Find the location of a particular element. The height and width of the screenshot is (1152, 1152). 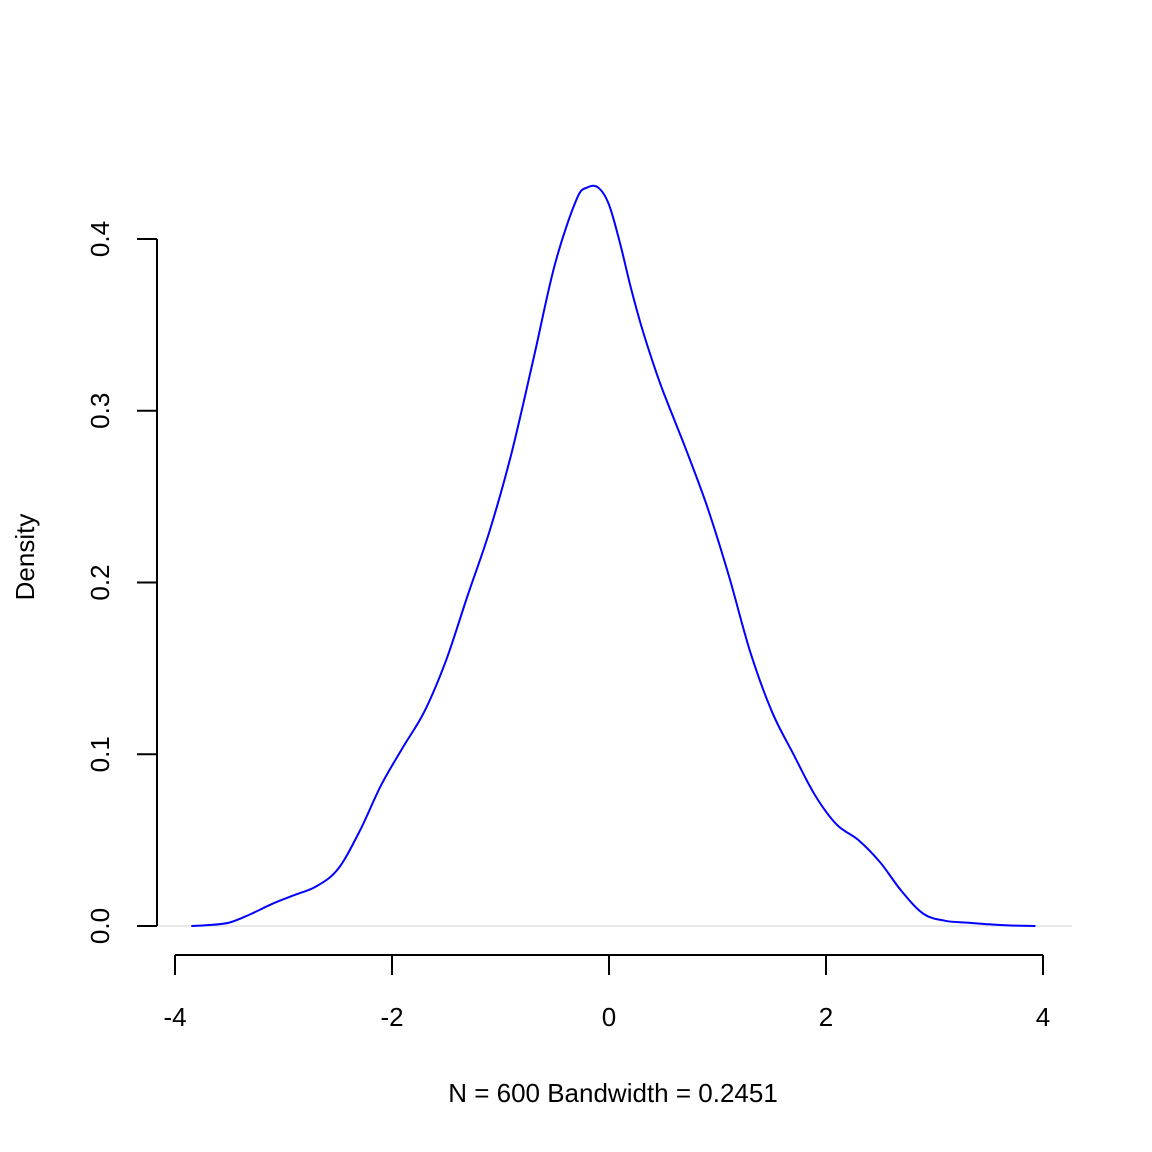

x-tick-label: -4 is located at coordinates (174, 1017).